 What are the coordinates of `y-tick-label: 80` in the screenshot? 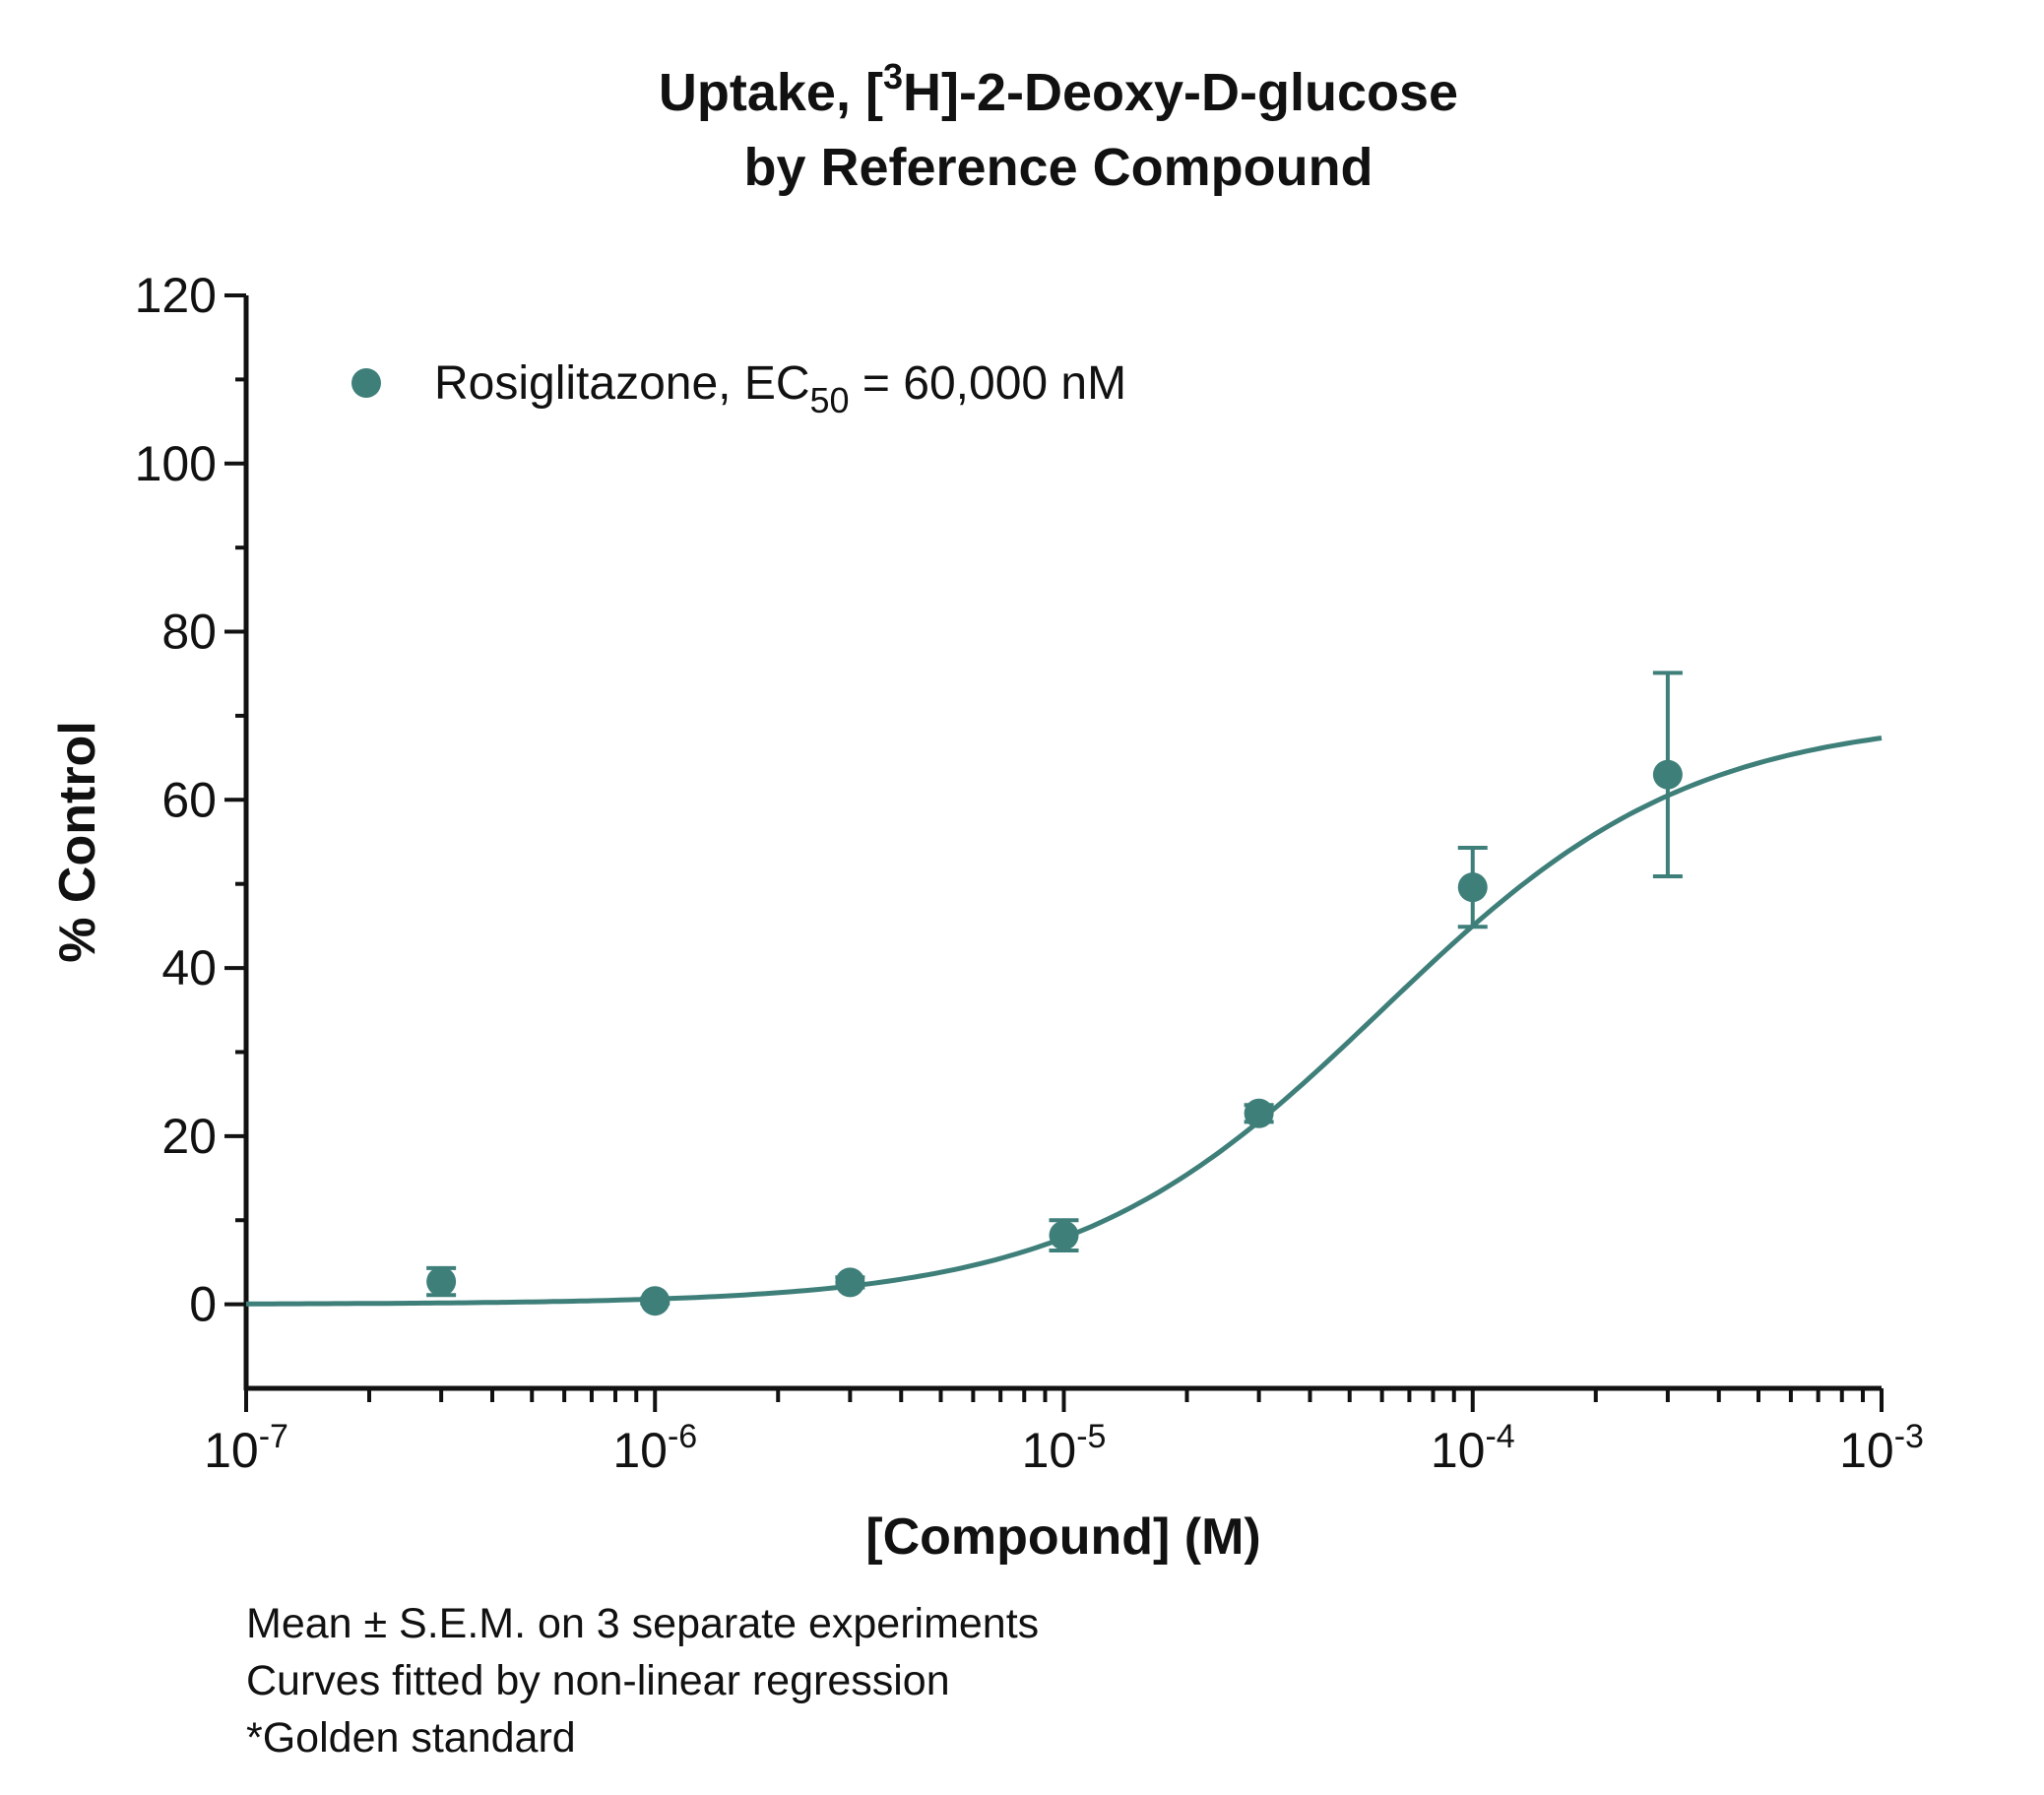 It's located at (189, 632).